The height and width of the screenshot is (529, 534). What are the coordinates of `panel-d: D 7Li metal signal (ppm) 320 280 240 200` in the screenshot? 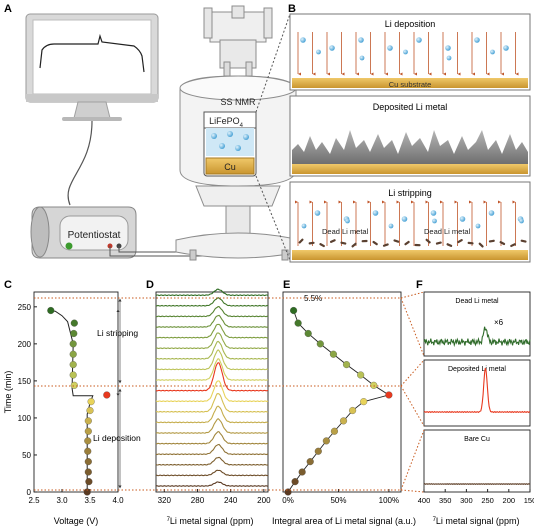 It's located at (208, 402).